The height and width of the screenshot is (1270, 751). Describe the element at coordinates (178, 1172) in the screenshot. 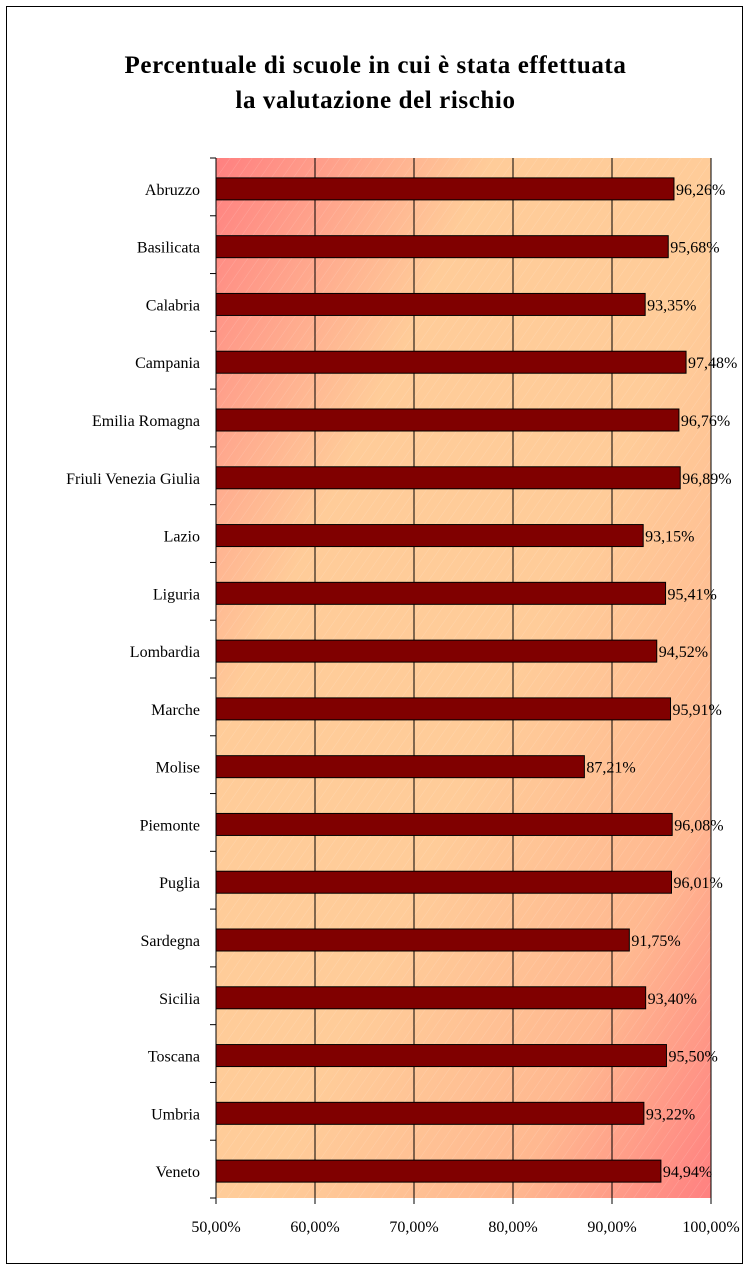

I see `y-tick-label: Veneto` at that location.